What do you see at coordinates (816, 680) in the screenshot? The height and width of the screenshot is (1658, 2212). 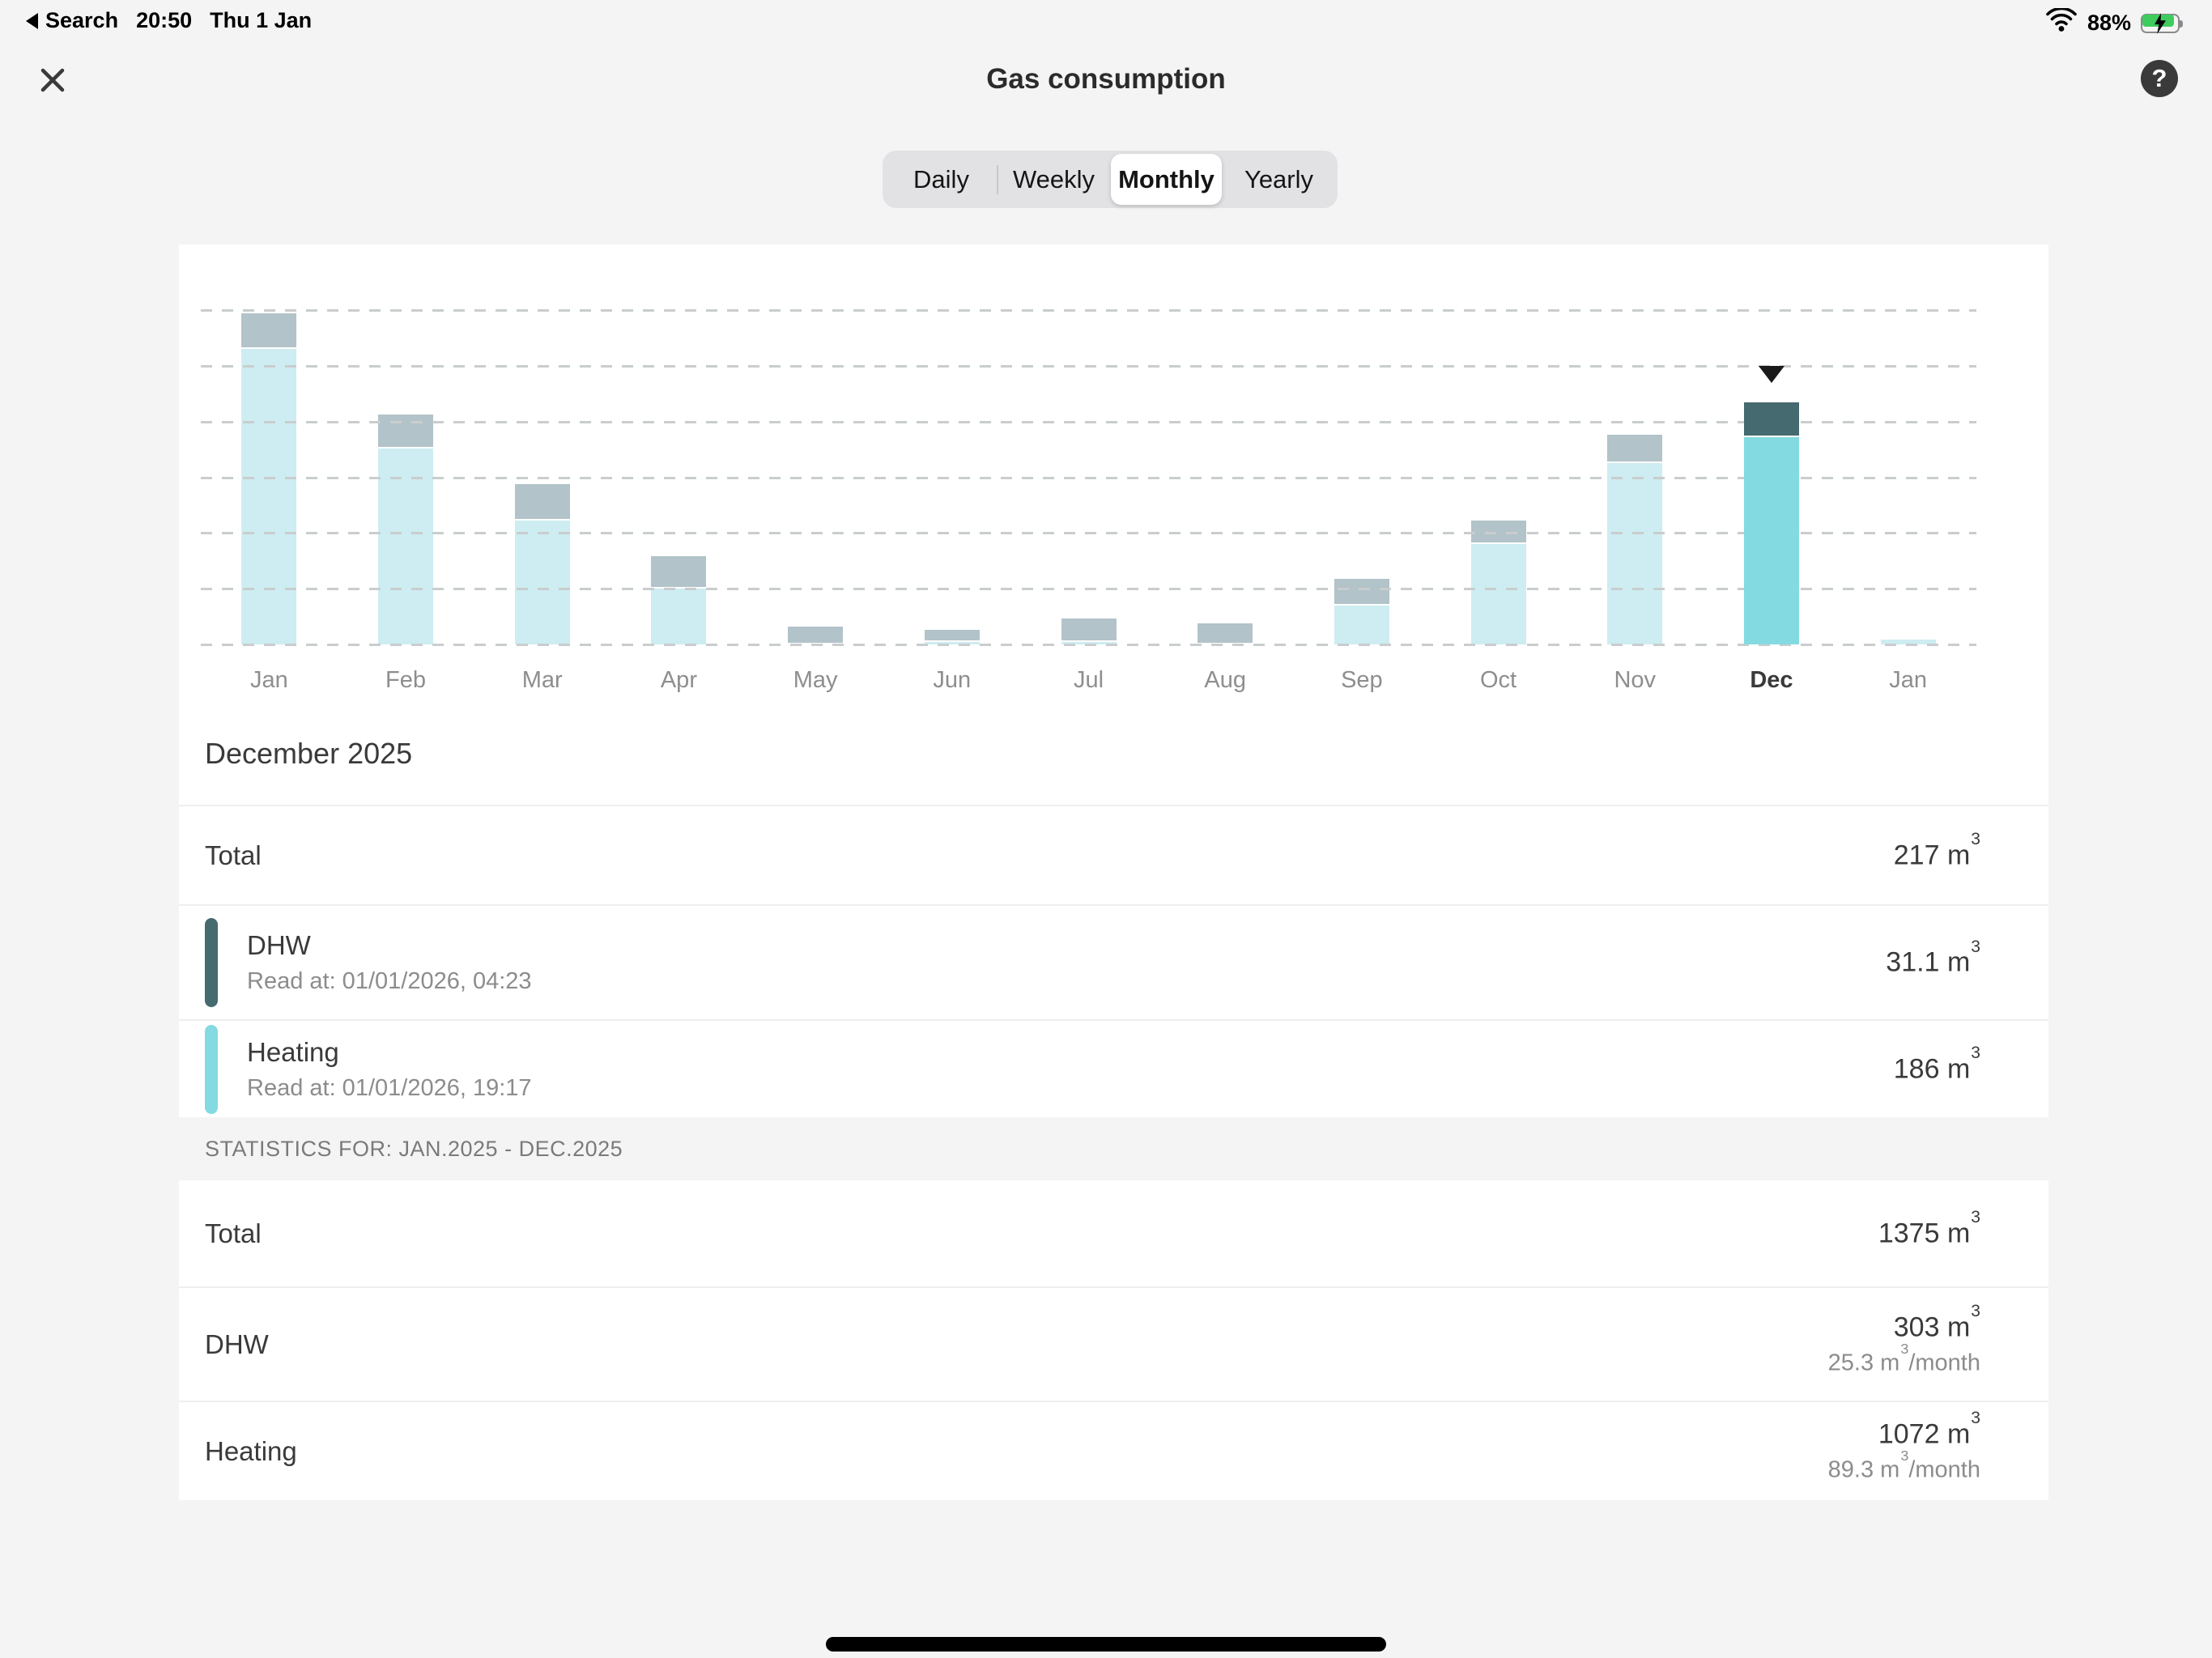 I see `month-label-may-4: May` at bounding box center [816, 680].